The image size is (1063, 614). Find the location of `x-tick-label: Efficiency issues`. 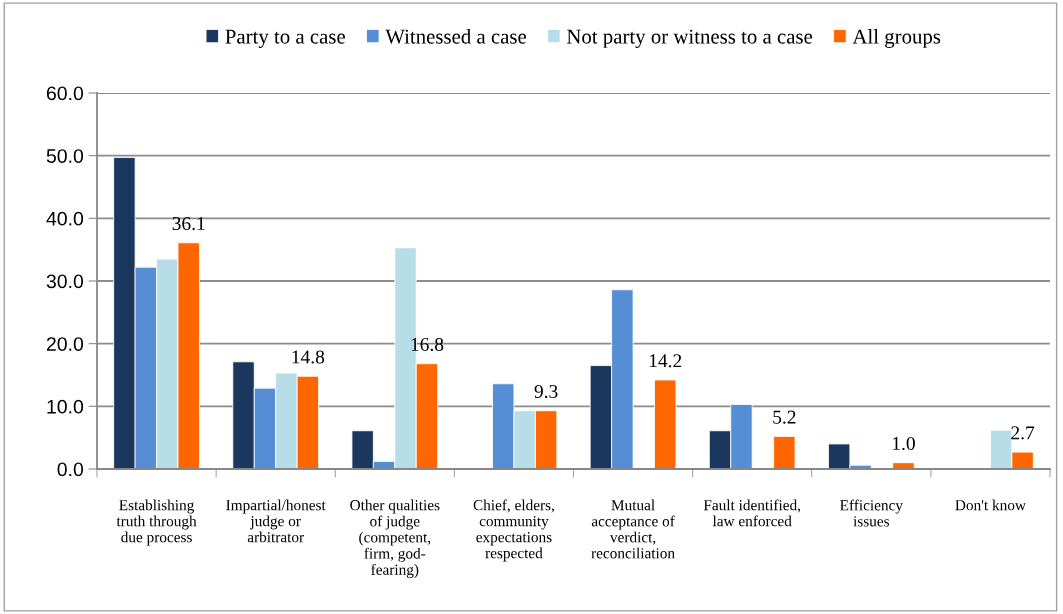

x-tick-label: Efficiency issues is located at coordinates (871, 513).